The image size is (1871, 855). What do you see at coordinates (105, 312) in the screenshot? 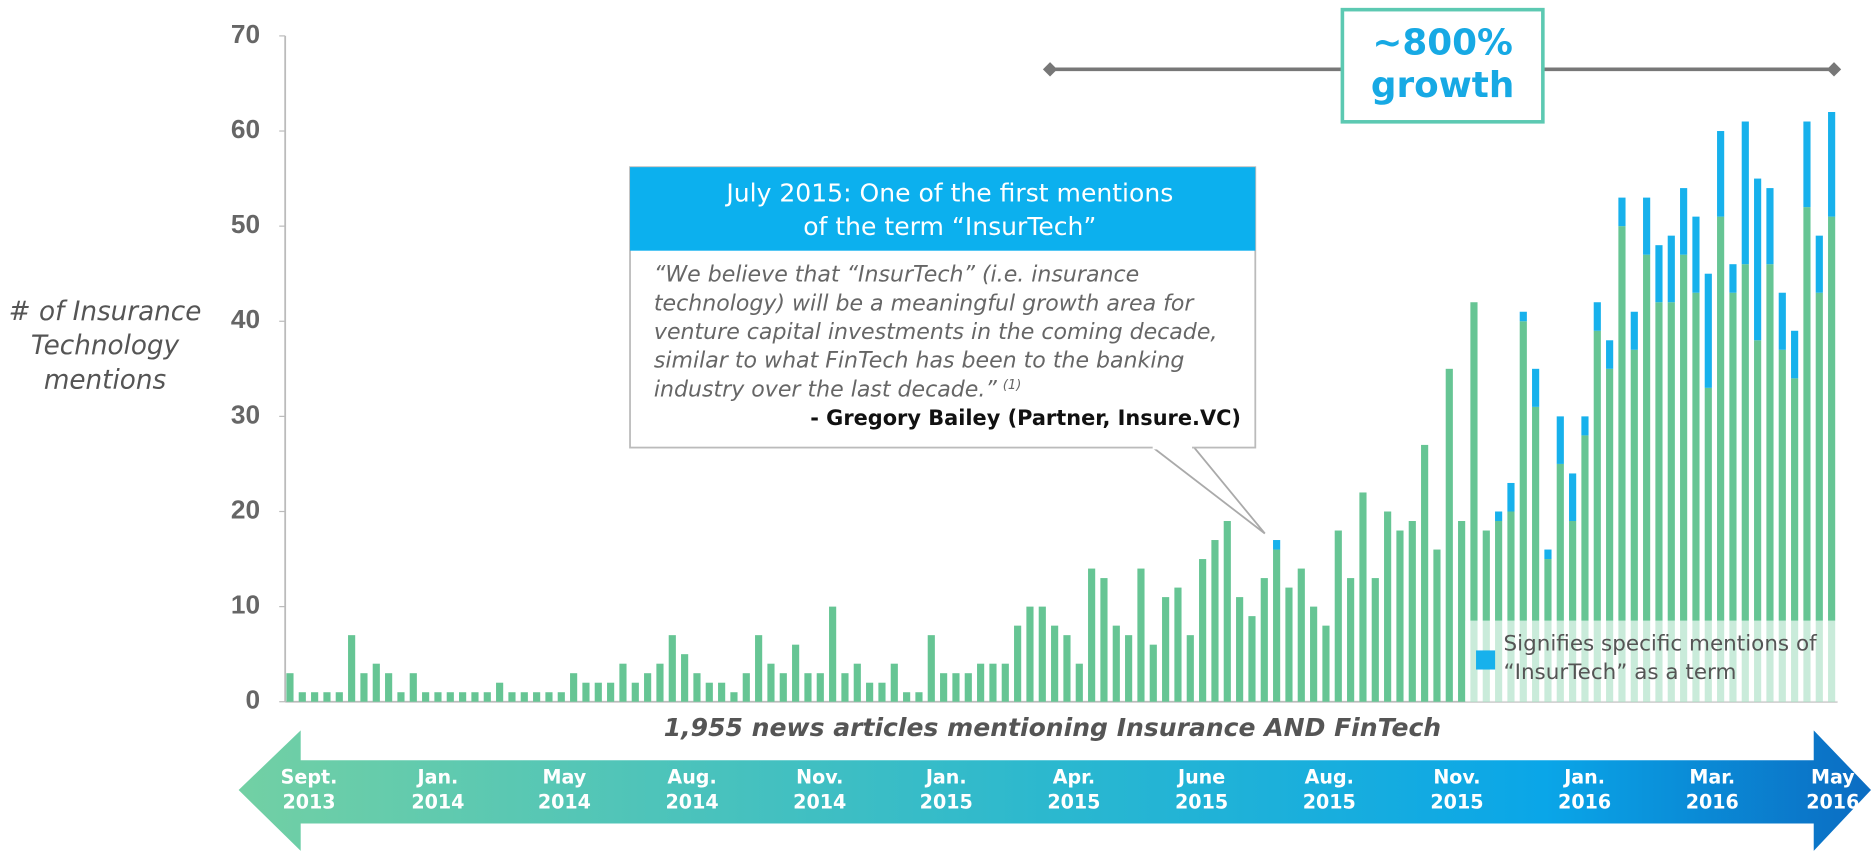
I see `y-label-line: # of Insurance` at bounding box center [105, 312].